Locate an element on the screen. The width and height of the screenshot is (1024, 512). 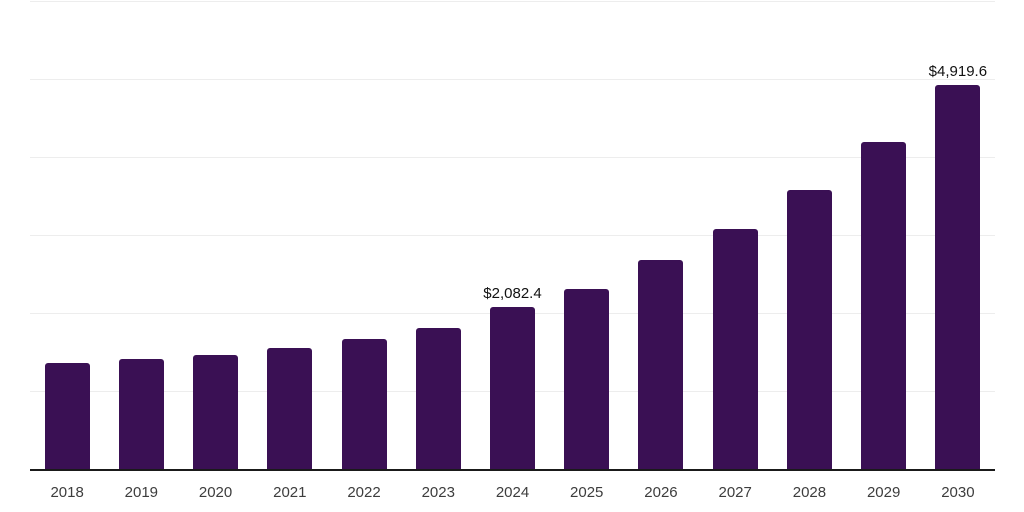
bar-2024 is located at coordinates (512, 387).